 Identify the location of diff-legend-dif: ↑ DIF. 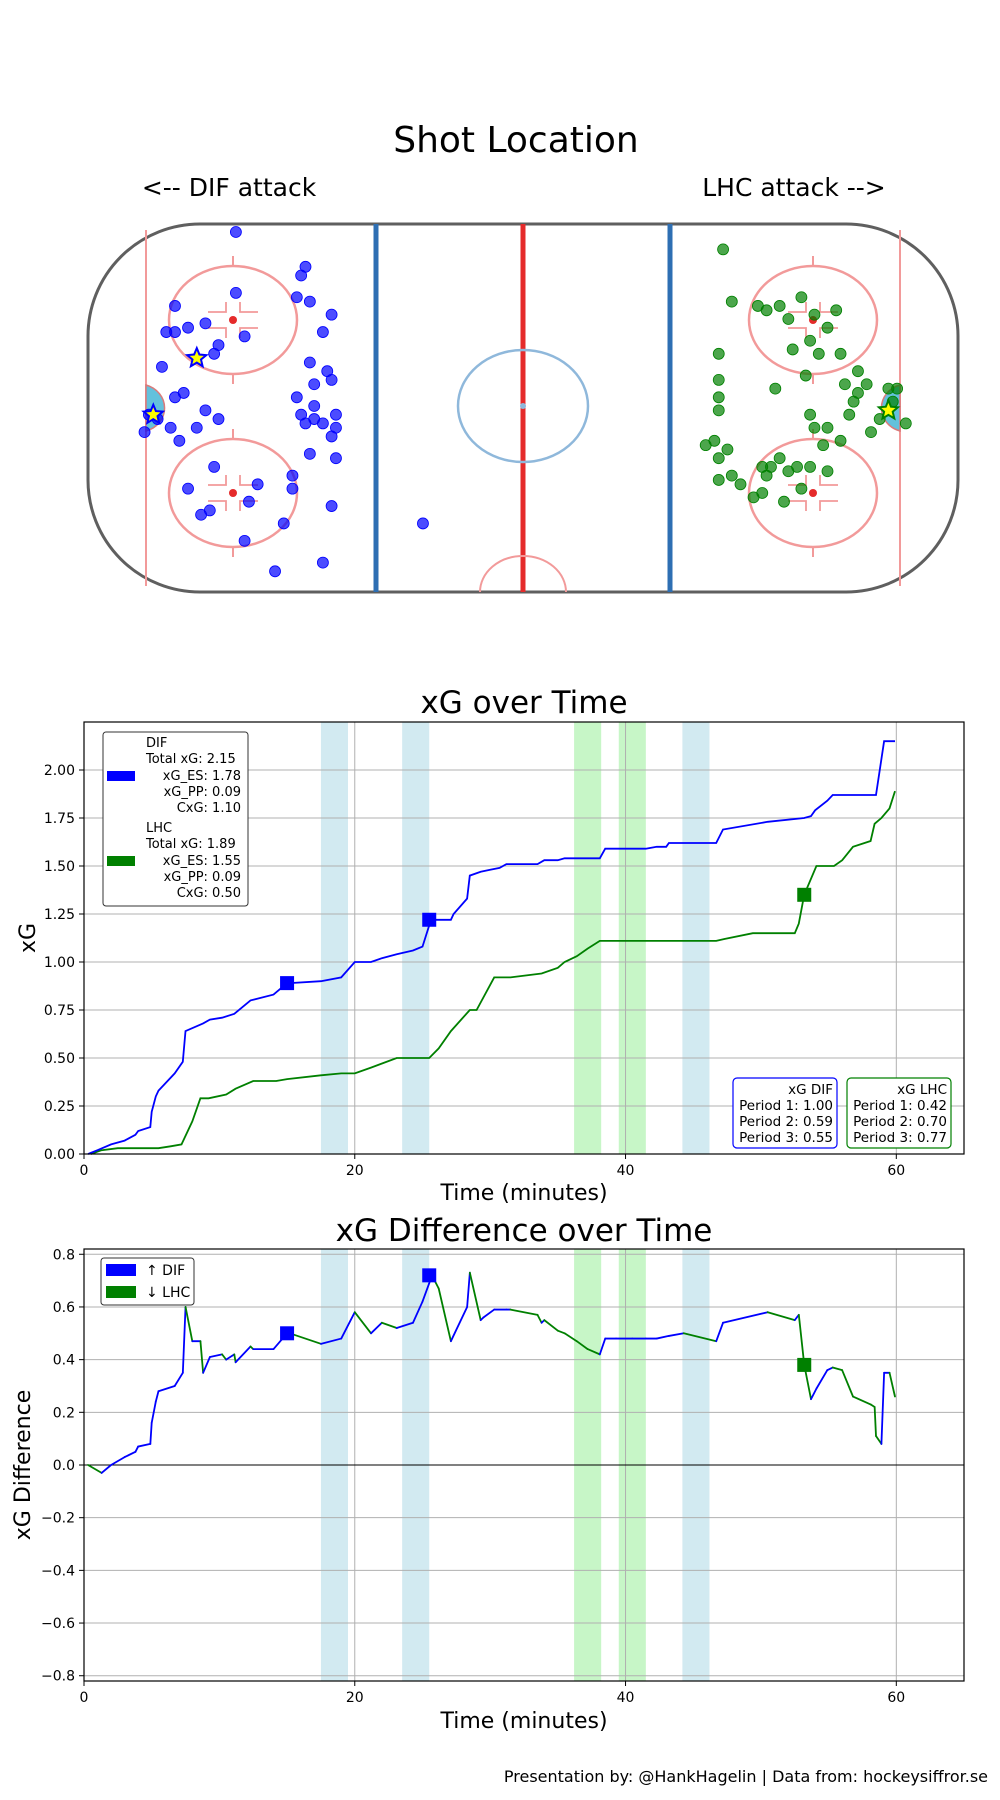
(165, 1271).